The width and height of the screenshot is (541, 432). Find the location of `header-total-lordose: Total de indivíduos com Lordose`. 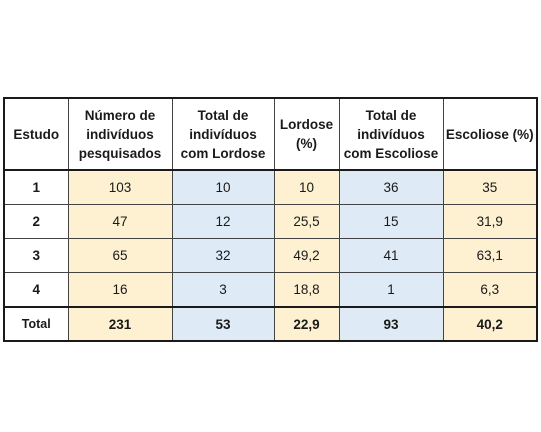

header-total-lordose: Total de indivíduos com Lordose is located at coordinates (223, 134).